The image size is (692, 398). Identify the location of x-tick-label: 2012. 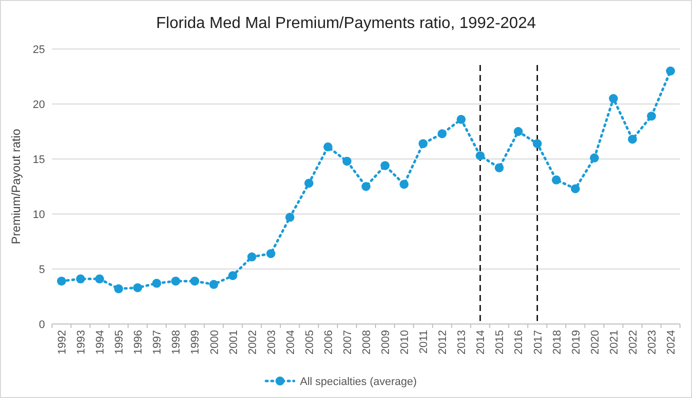
(443, 342).